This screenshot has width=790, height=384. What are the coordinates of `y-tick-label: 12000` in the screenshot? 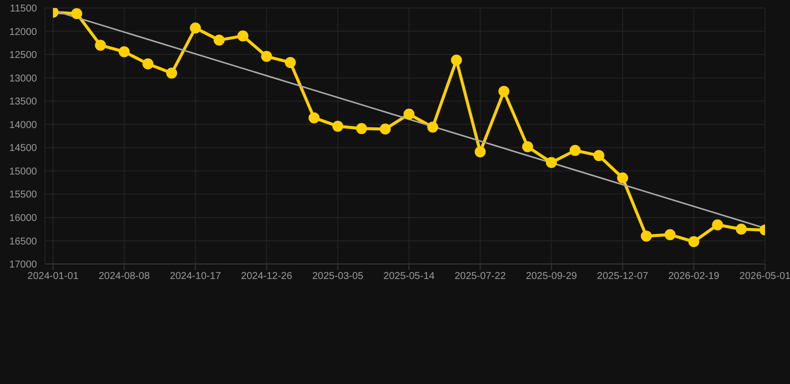 It's located at (23, 32).